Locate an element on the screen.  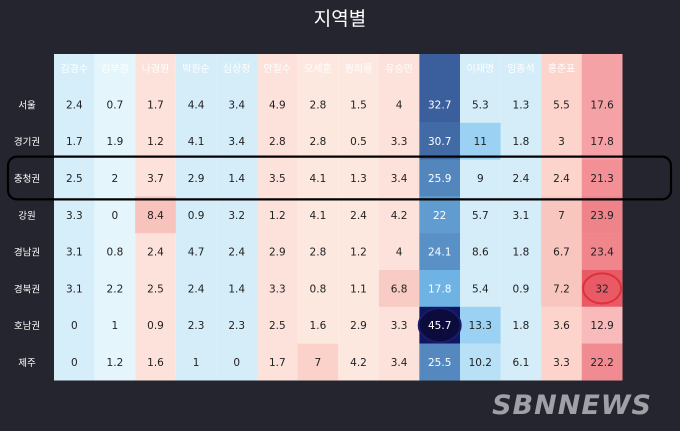
cell-value: 9 is located at coordinates (480, 179).